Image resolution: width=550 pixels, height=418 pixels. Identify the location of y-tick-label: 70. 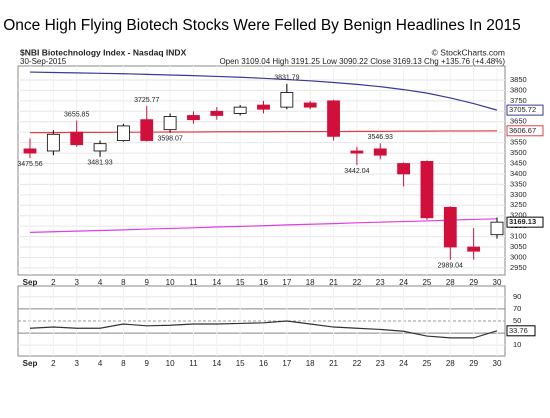
(517, 308).